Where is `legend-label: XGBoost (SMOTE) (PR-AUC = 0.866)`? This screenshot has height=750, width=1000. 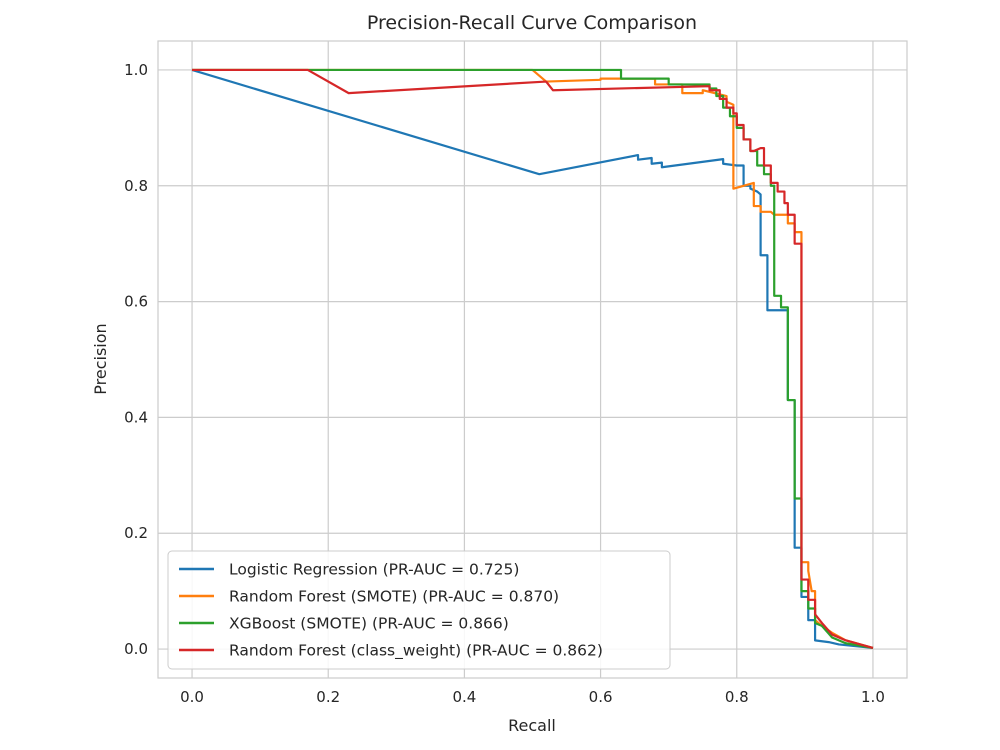
legend-label: XGBoost (SMOTE) (PR-AUC = 0.866) is located at coordinates (369, 624).